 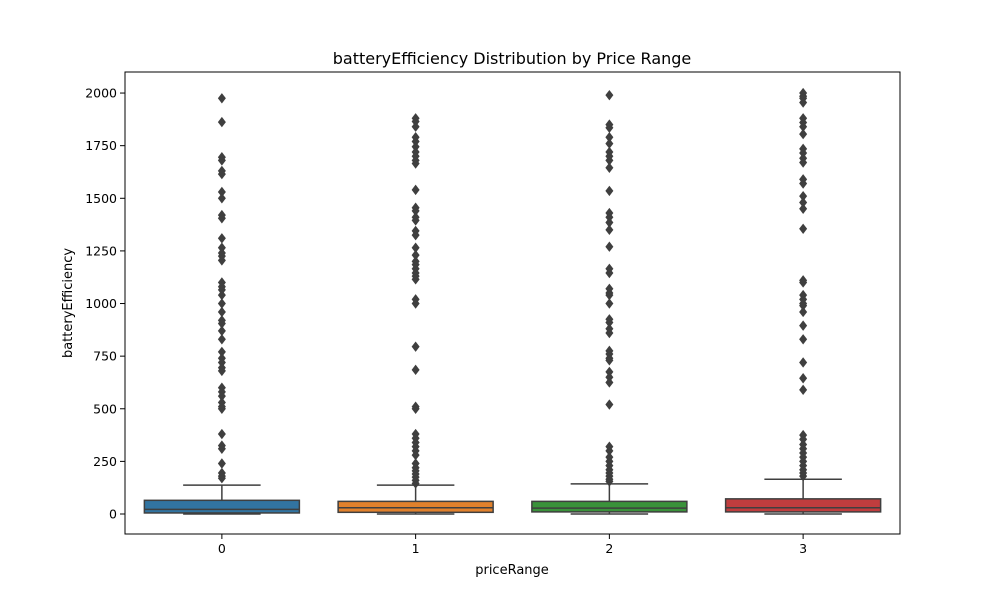 I want to click on y-tick-label: 250, so click(x=105, y=461).